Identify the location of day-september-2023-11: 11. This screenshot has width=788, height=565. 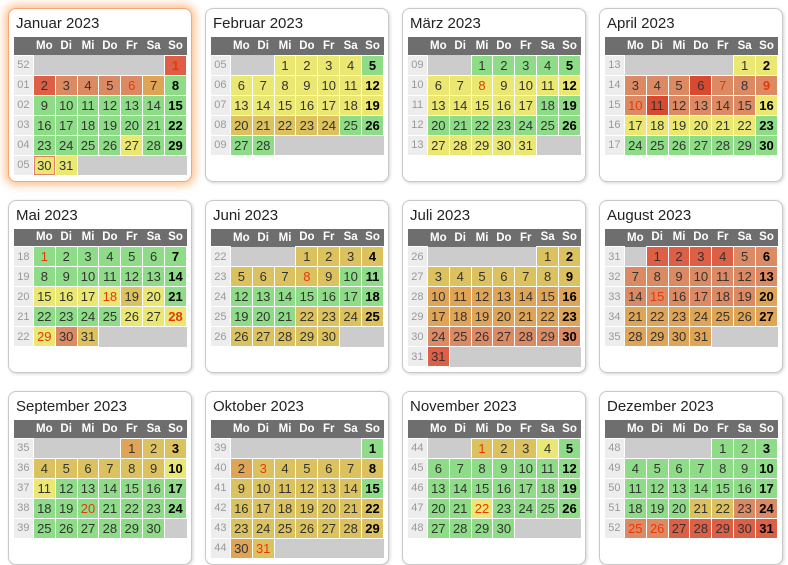
(44, 488).